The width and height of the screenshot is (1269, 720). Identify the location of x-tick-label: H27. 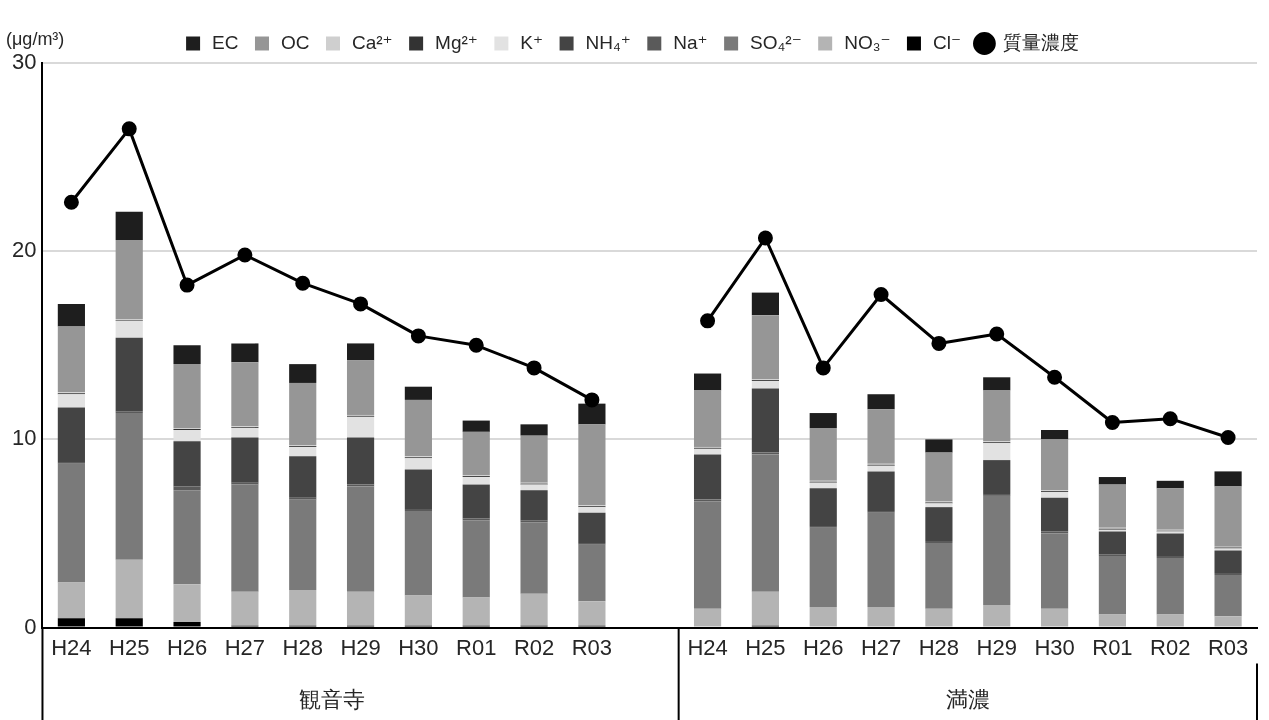
(881, 647).